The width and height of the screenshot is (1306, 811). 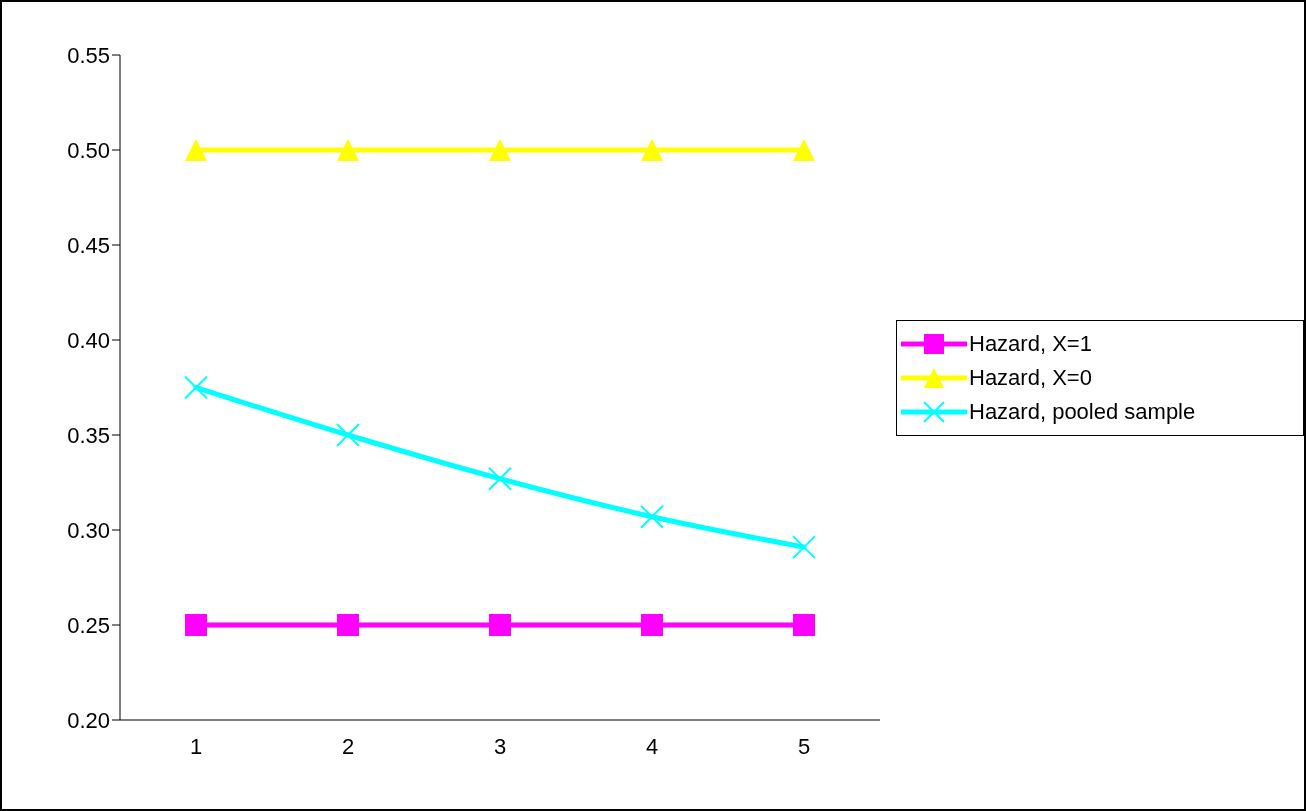 What do you see at coordinates (88, 625) in the screenshot?
I see `y-tick-label: 0.25` at bounding box center [88, 625].